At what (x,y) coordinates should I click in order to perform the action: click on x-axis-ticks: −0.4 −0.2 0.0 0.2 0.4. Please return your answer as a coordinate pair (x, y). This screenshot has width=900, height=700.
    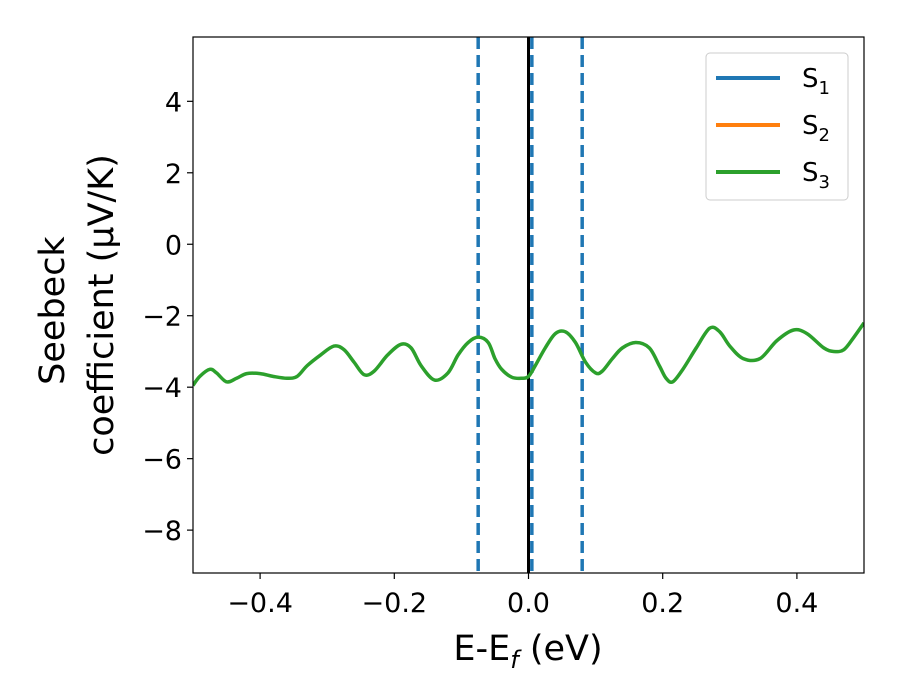
    Looking at the image, I should click on (522, 596).